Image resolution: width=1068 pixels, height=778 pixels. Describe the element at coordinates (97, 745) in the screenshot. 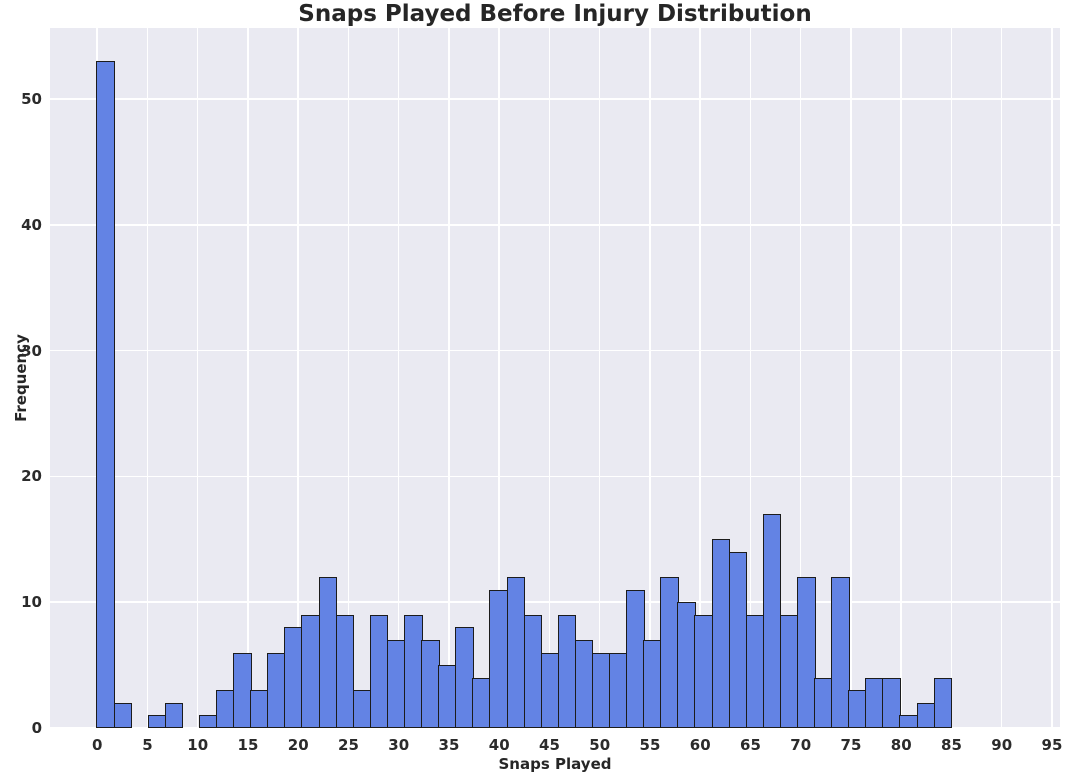

I see `x-tick-label: 0` at that location.